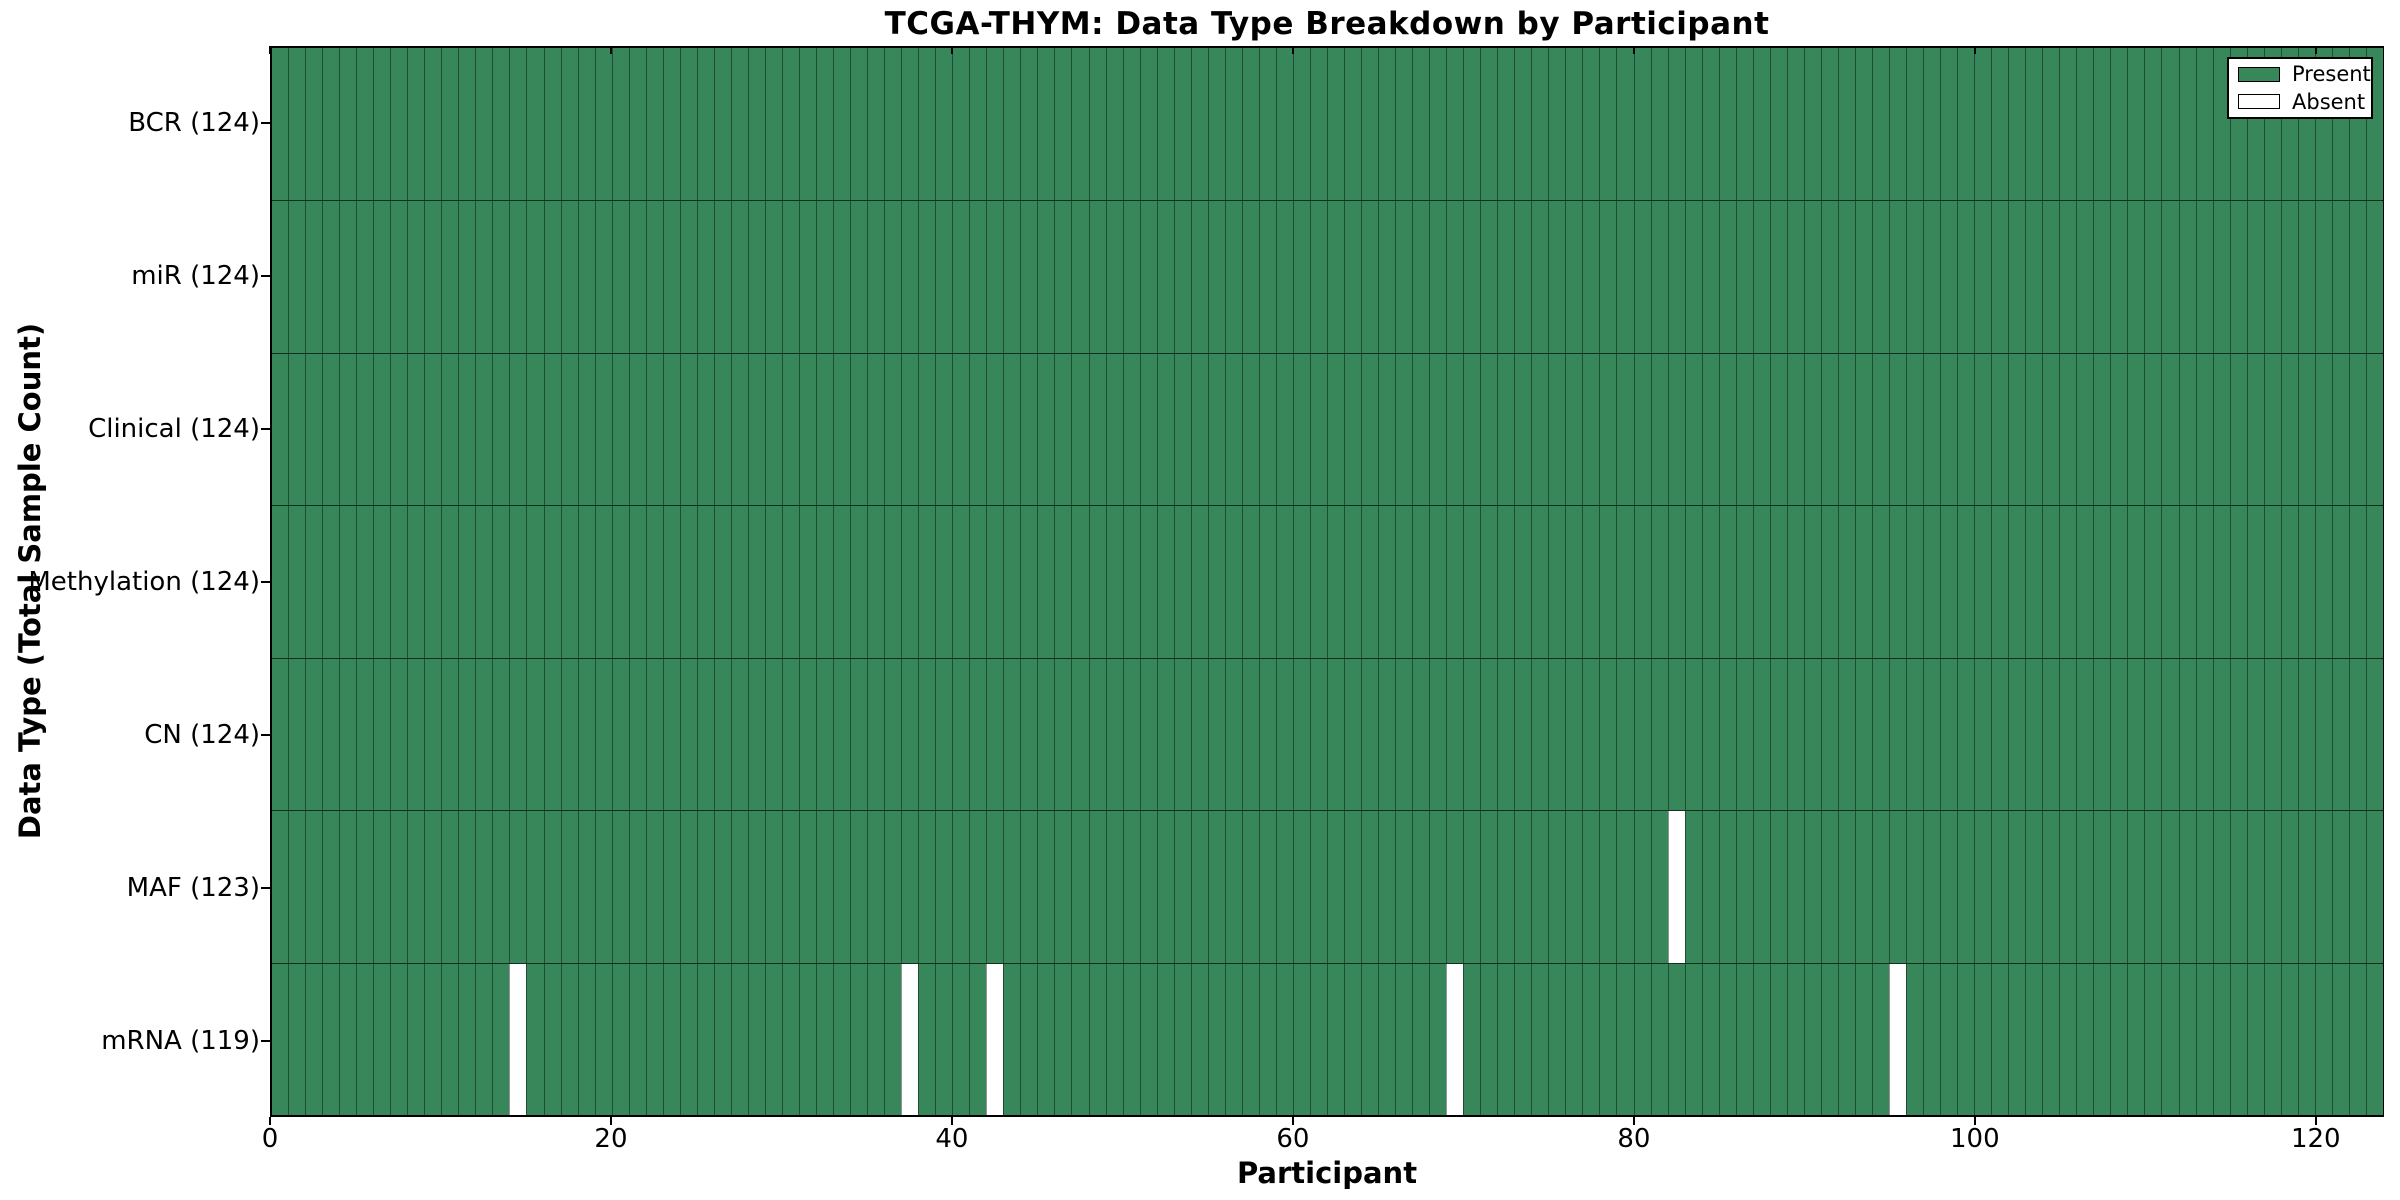 This screenshot has height=1200, width=2400. I want to click on legend-entry-present: Present, so click(2304, 74).